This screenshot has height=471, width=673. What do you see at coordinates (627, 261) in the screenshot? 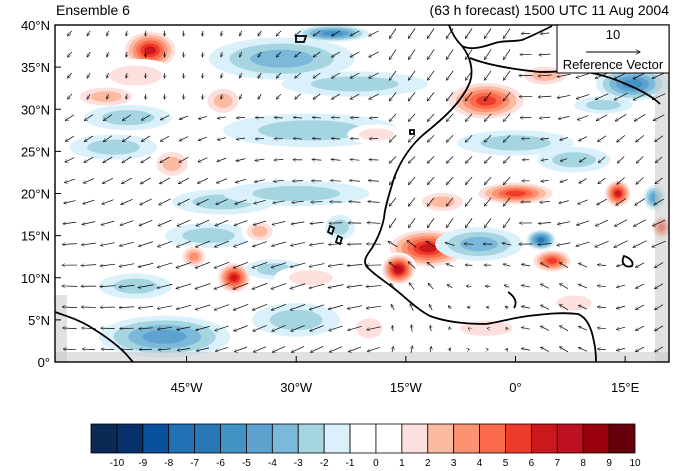
I see `lake-chad` at bounding box center [627, 261].